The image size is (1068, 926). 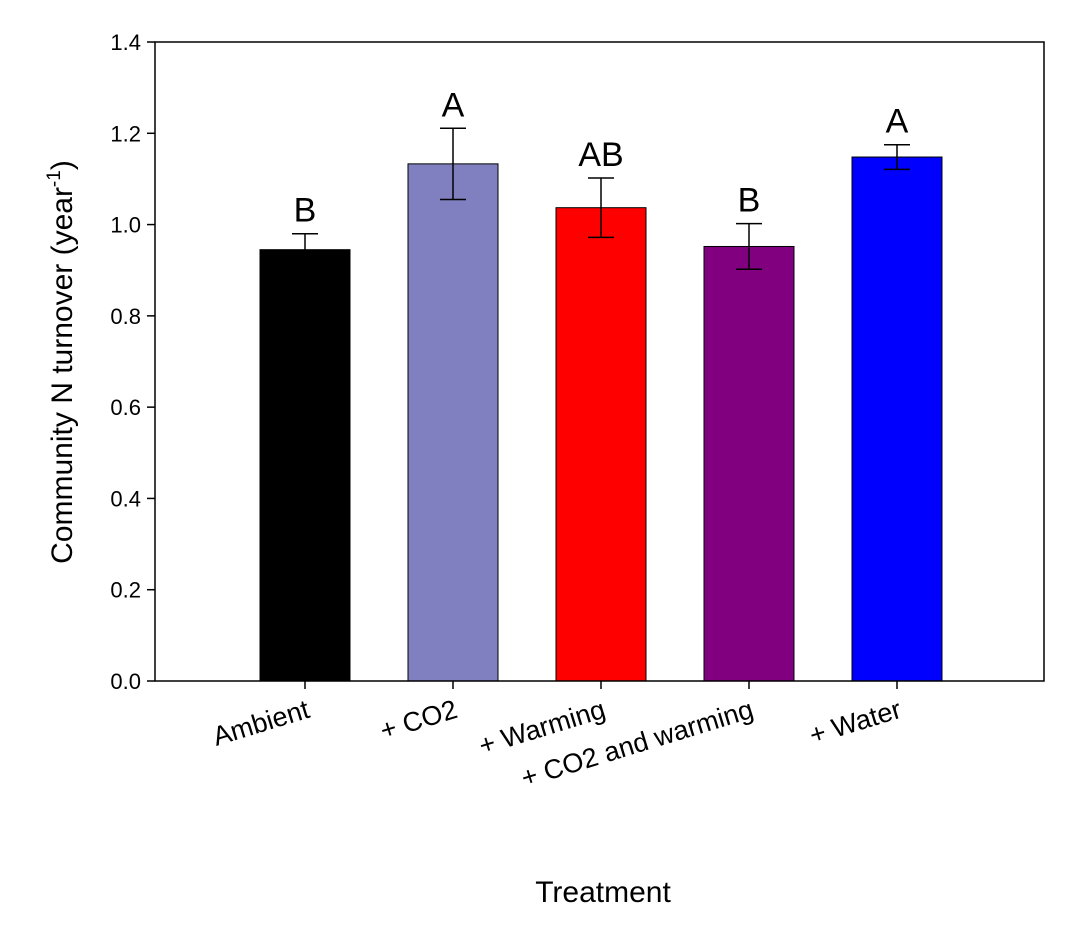 I want to click on y-tick-label: 0.2, so click(x=125, y=590).